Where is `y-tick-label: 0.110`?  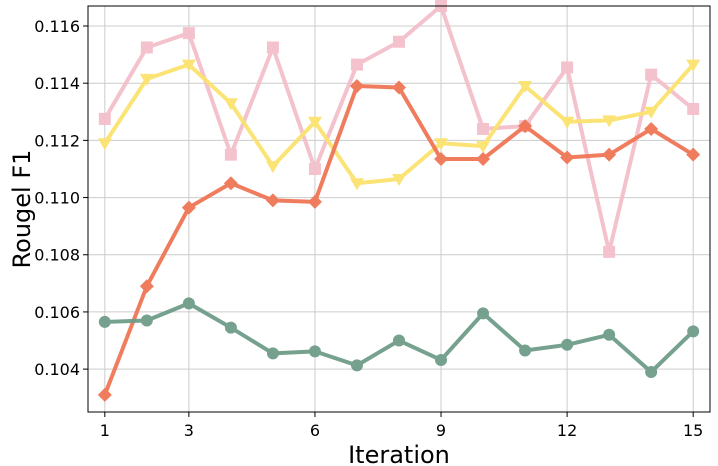
y-tick-label: 0.110 is located at coordinates (57, 198).